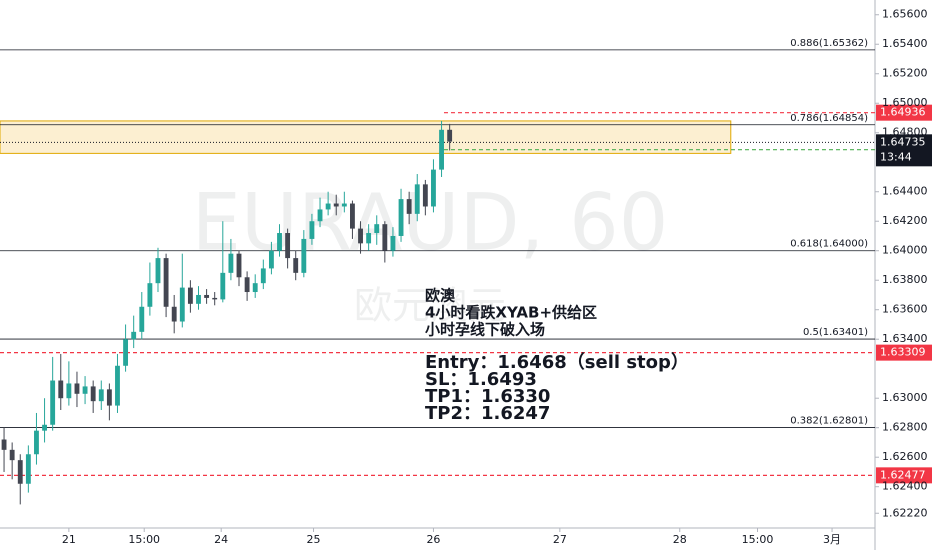 This screenshot has width=932, height=550. I want to click on watermark: EURAUD, 60, so click(430, 223).